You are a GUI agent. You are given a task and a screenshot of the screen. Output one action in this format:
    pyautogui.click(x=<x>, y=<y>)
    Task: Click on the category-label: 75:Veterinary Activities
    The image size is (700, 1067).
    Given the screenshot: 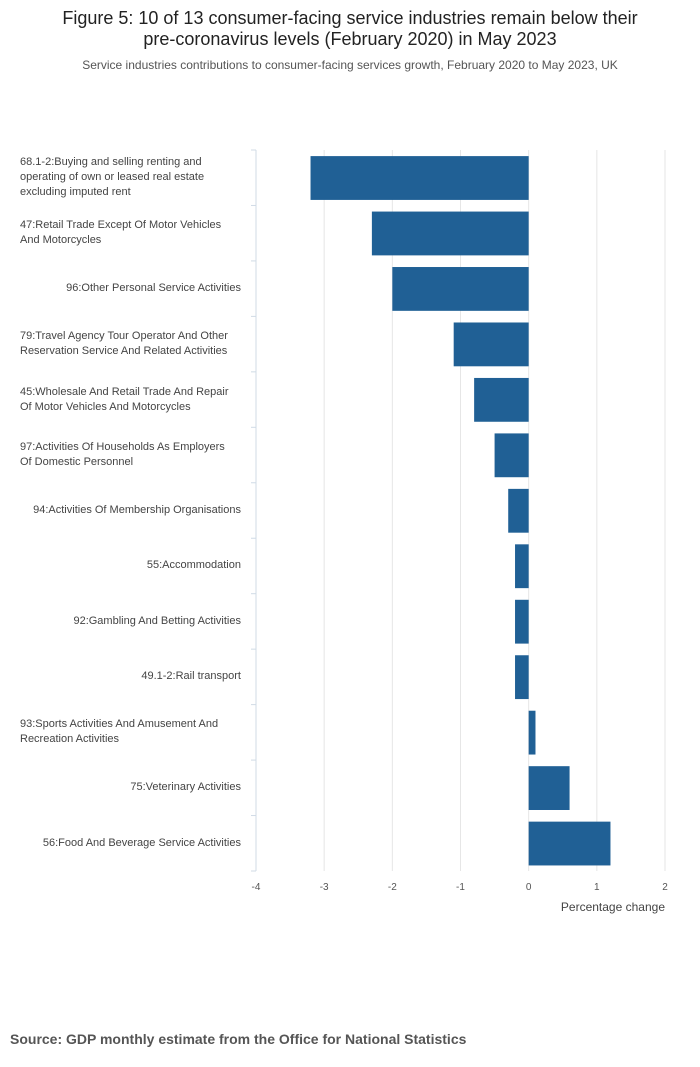 What is the action you would take?
    pyautogui.click(x=130, y=787)
    